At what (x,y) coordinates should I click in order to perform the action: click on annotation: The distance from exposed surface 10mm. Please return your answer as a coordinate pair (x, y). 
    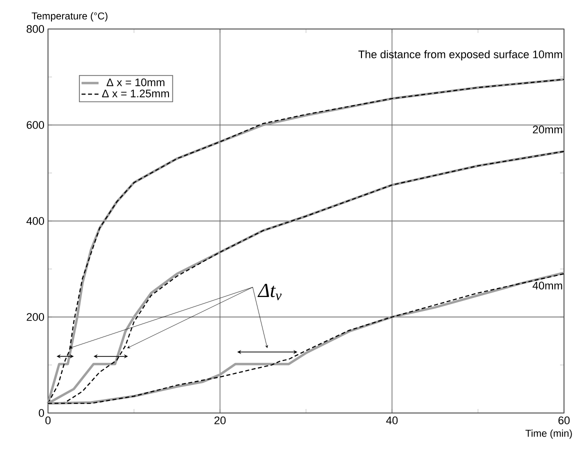
    Looking at the image, I should click on (460, 55).